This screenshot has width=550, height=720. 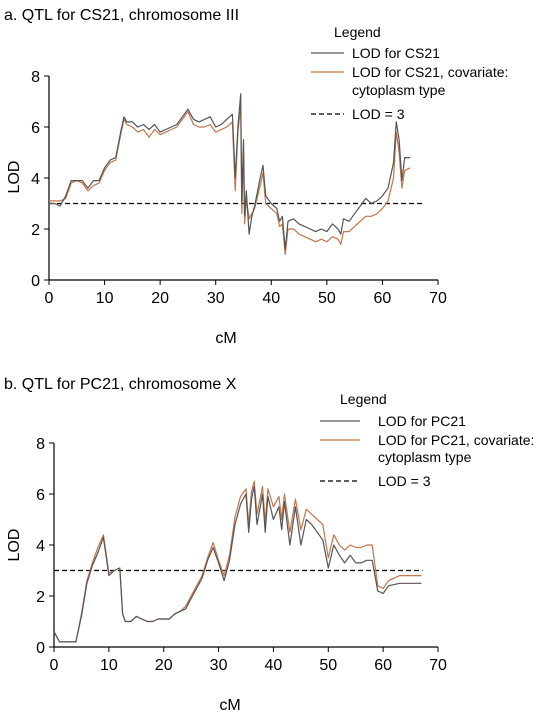 What do you see at coordinates (35, 230) in the screenshot?
I see `panel-a-y-tick-label: 2` at bounding box center [35, 230].